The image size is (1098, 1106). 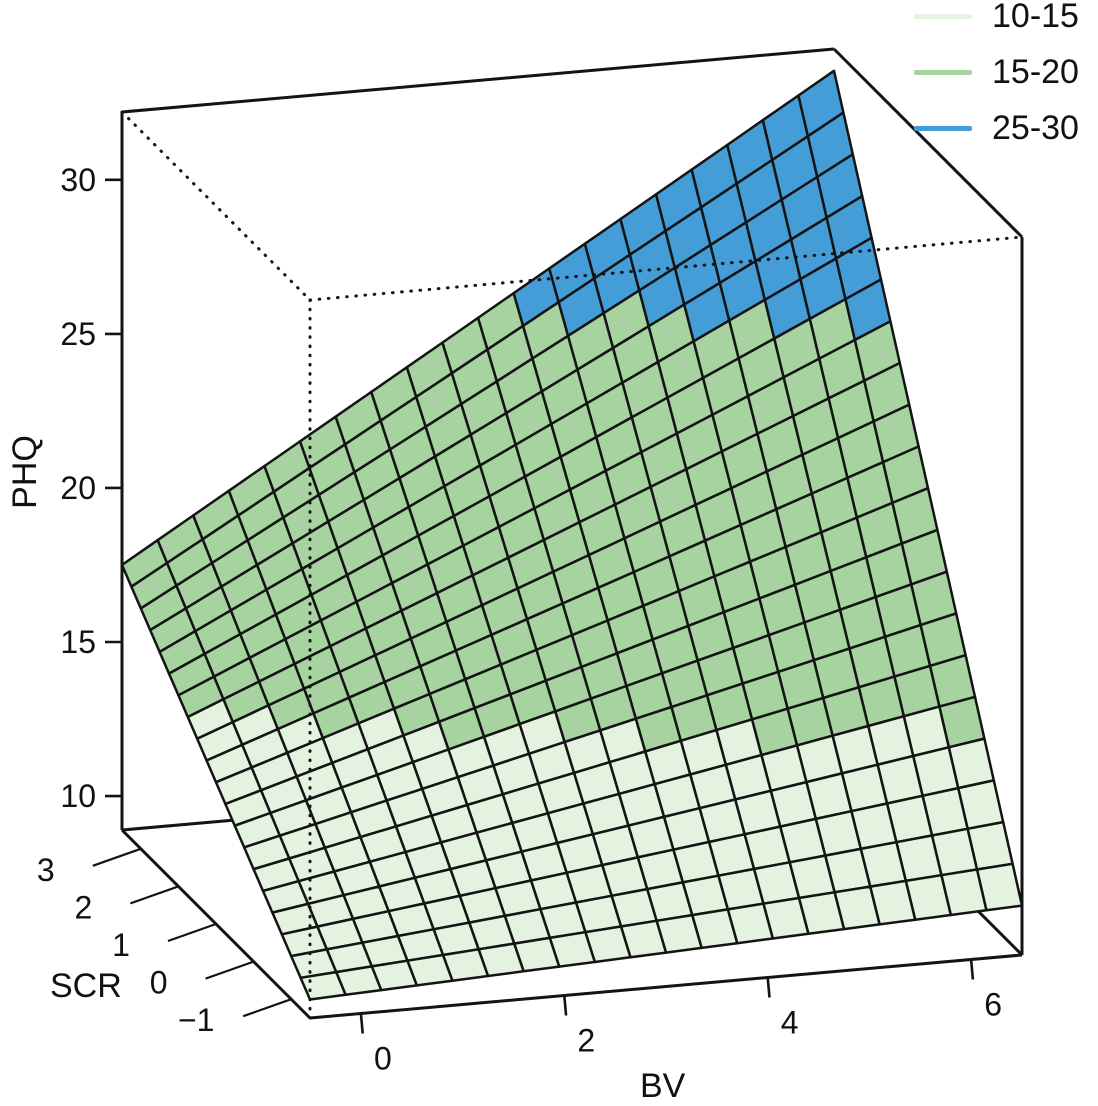 I want to click on surface-facet, so click(x=323, y=985).